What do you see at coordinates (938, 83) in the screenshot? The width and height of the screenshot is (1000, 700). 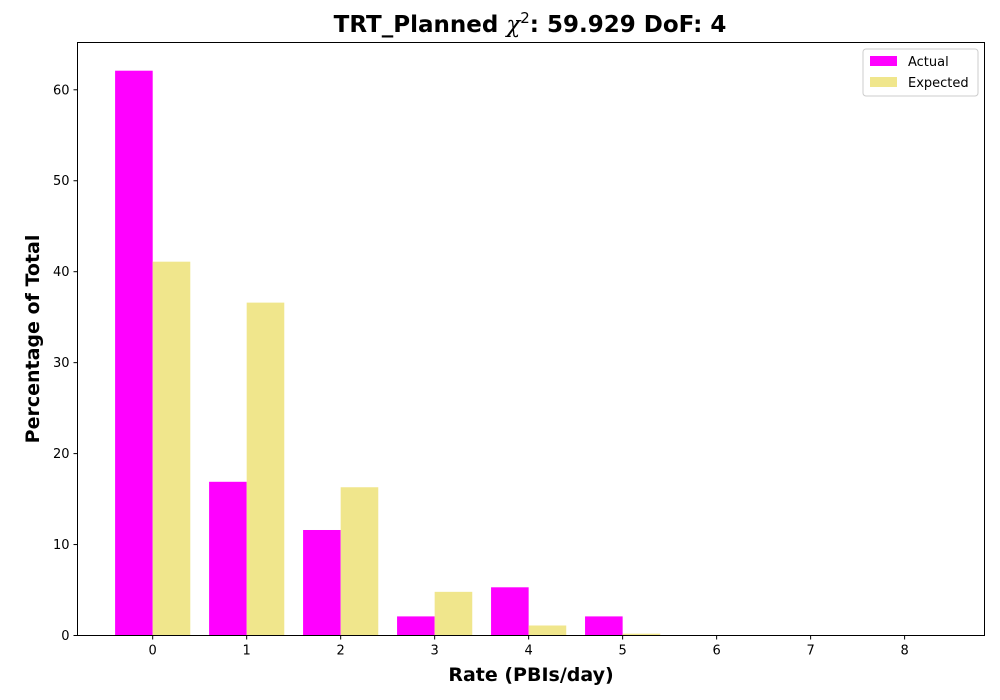 I see `legend-label-expected: Expected` at bounding box center [938, 83].